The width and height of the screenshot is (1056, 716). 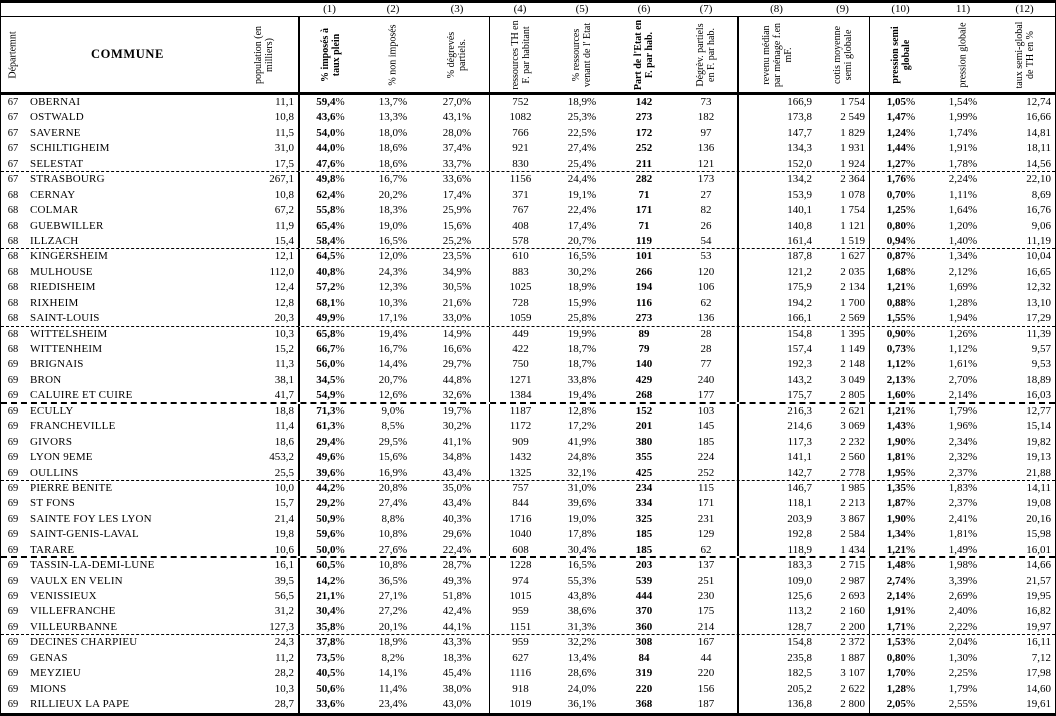 What do you see at coordinates (644, 657) in the screenshot?
I see `cell-col6: 84` at bounding box center [644, 657].